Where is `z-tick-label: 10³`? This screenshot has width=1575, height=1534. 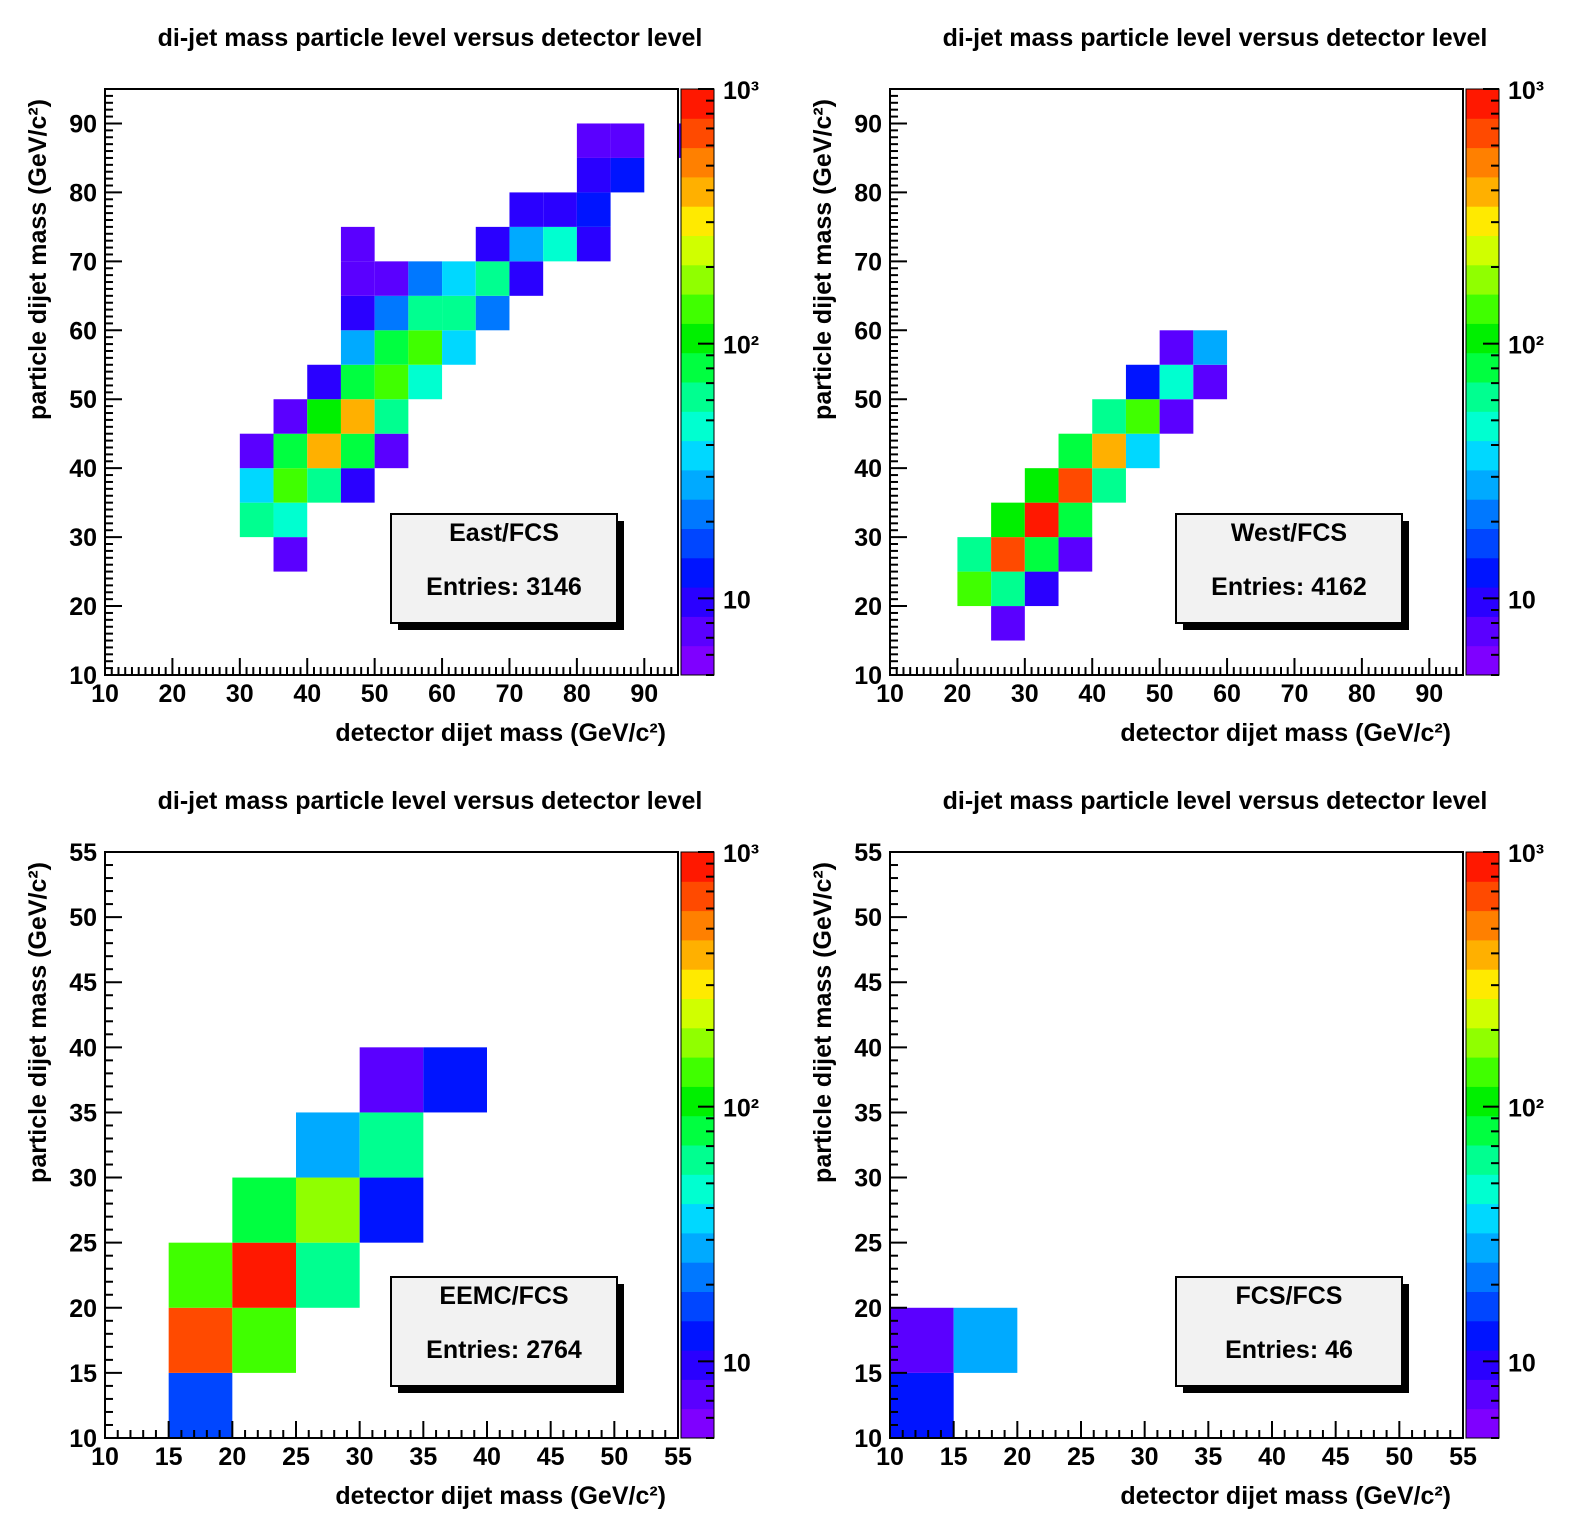
z-tick-label: 10³ is located at coordinates (741, 91).